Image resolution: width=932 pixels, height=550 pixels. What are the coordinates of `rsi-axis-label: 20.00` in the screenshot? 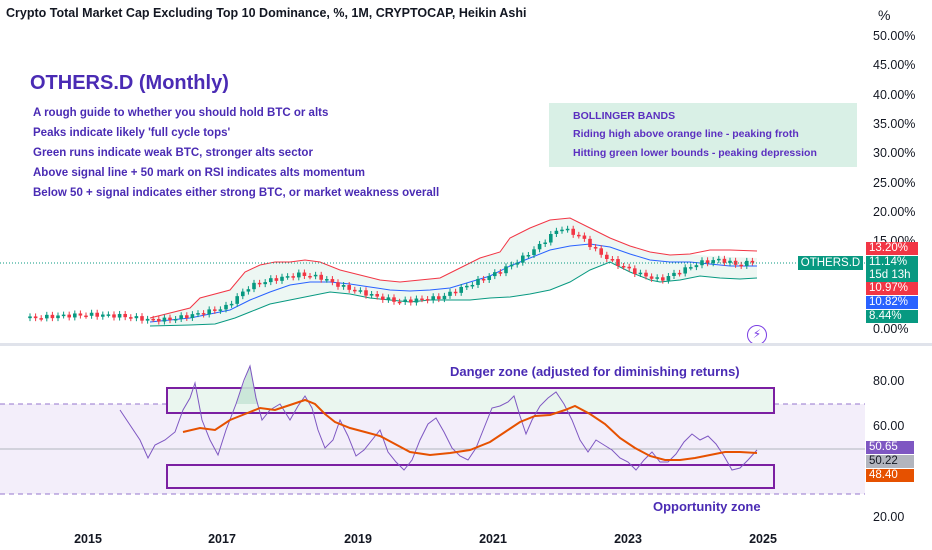 It's located at (889, 517).